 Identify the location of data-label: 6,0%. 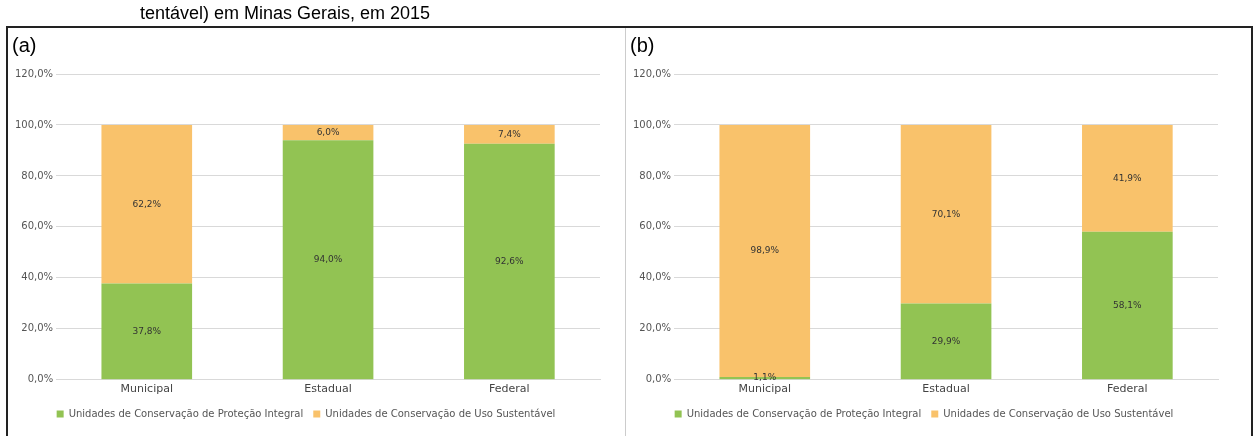
(328, 131).